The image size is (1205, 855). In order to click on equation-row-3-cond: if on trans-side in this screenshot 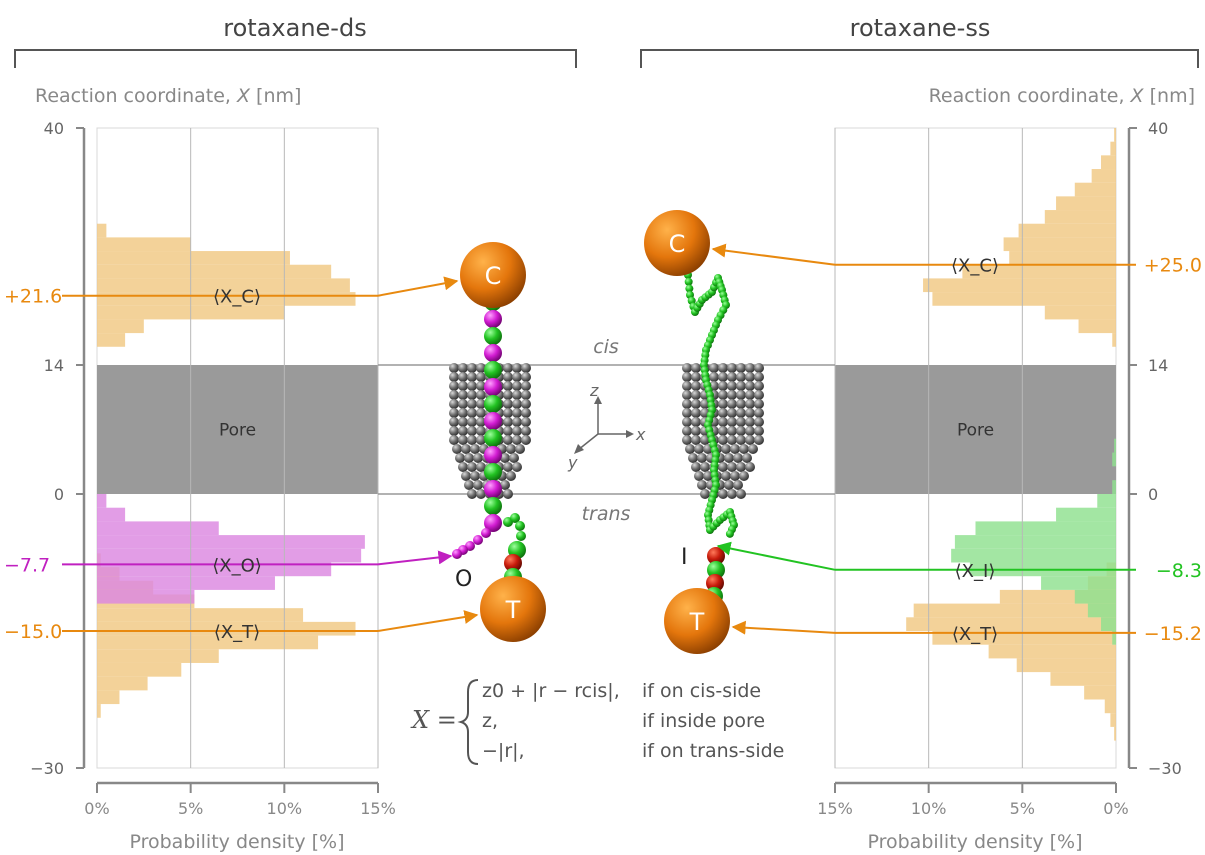, I will do `click(713, 751)`.